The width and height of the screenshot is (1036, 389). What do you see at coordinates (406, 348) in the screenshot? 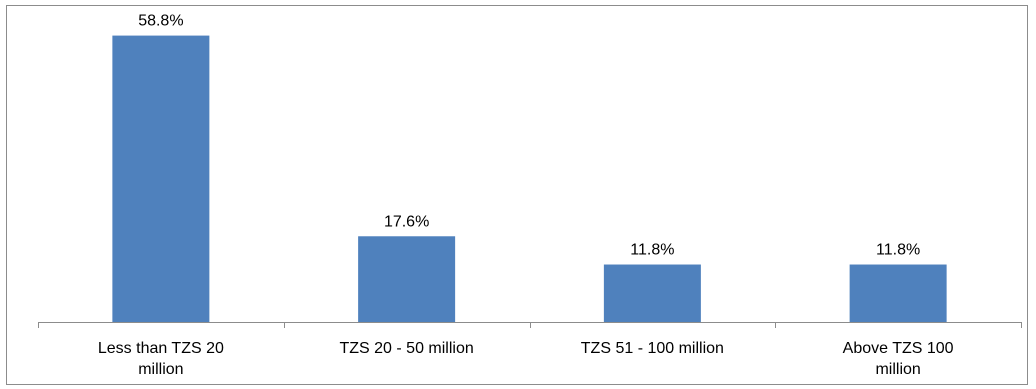
I see `category-label: TZS 20 - 50 million` at bounding box center [406, 348].